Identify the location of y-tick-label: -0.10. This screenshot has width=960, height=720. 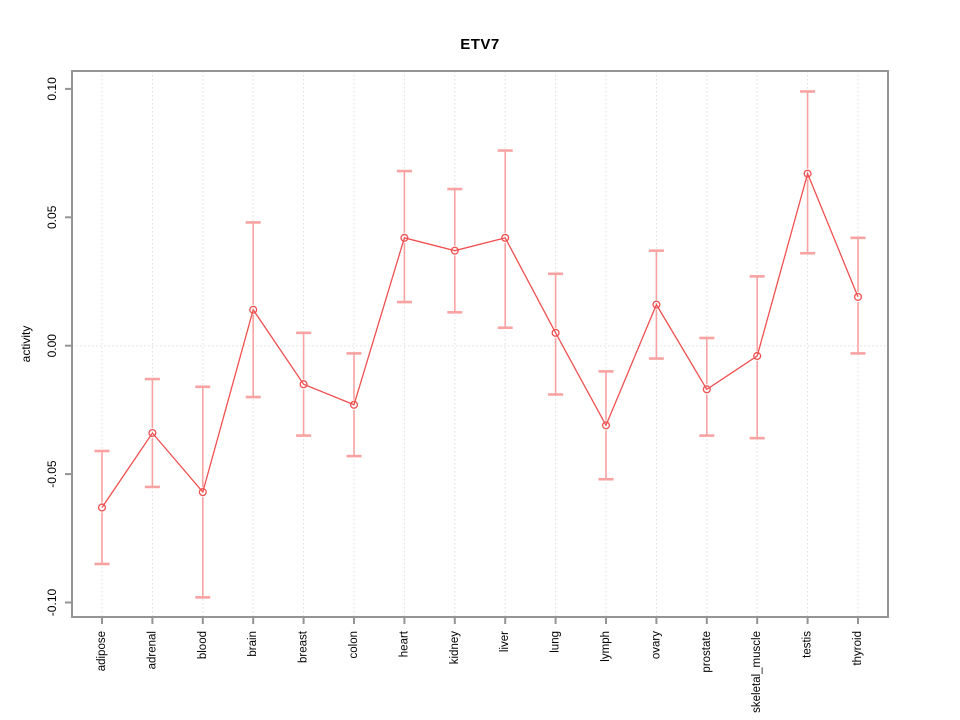
(52, 603).